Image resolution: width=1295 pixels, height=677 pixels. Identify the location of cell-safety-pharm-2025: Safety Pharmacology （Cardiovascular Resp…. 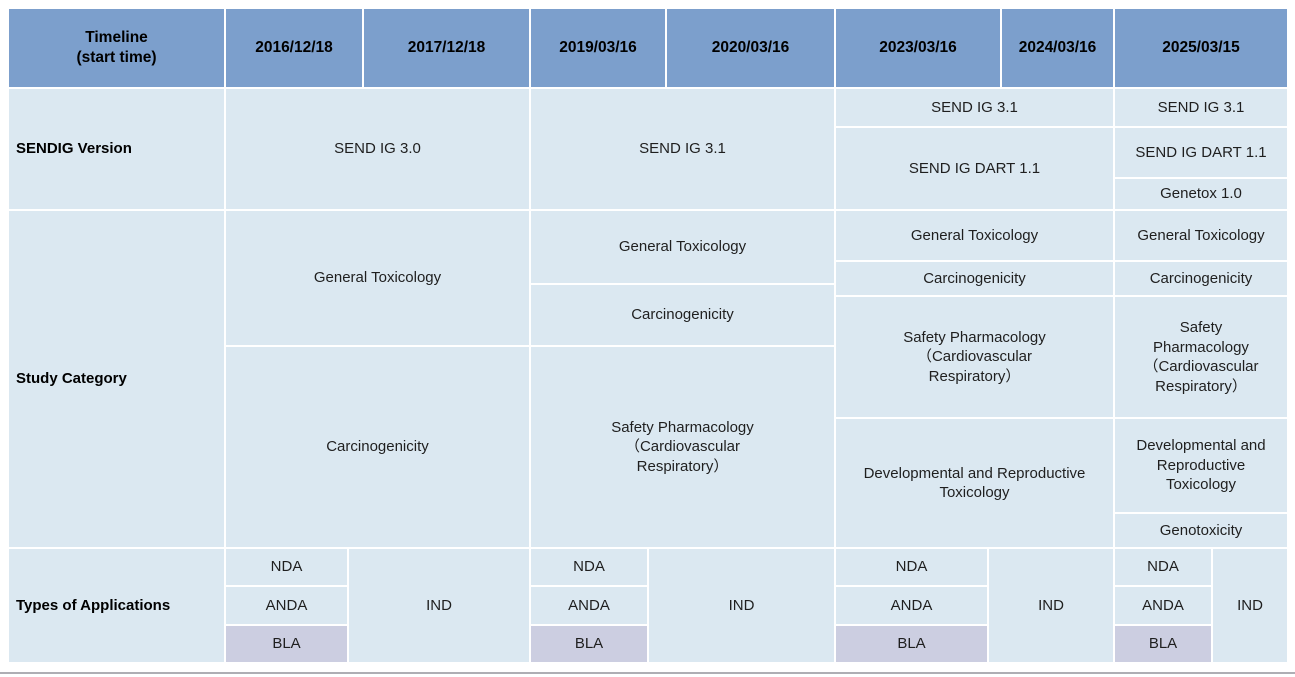
(1201, 357).